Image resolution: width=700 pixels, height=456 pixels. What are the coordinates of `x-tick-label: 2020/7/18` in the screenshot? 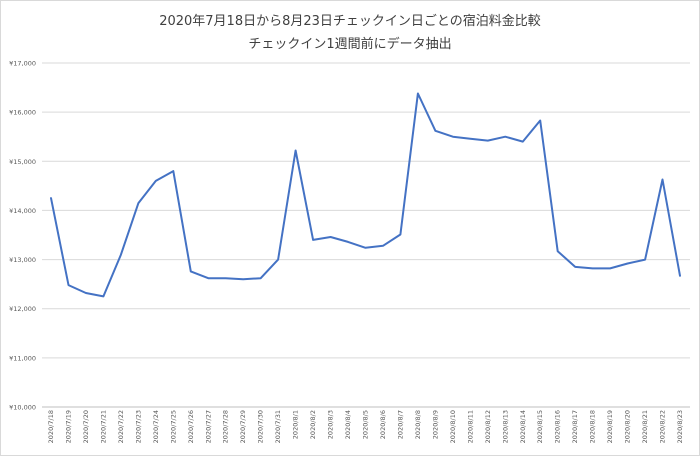 It's located at (51, 426).